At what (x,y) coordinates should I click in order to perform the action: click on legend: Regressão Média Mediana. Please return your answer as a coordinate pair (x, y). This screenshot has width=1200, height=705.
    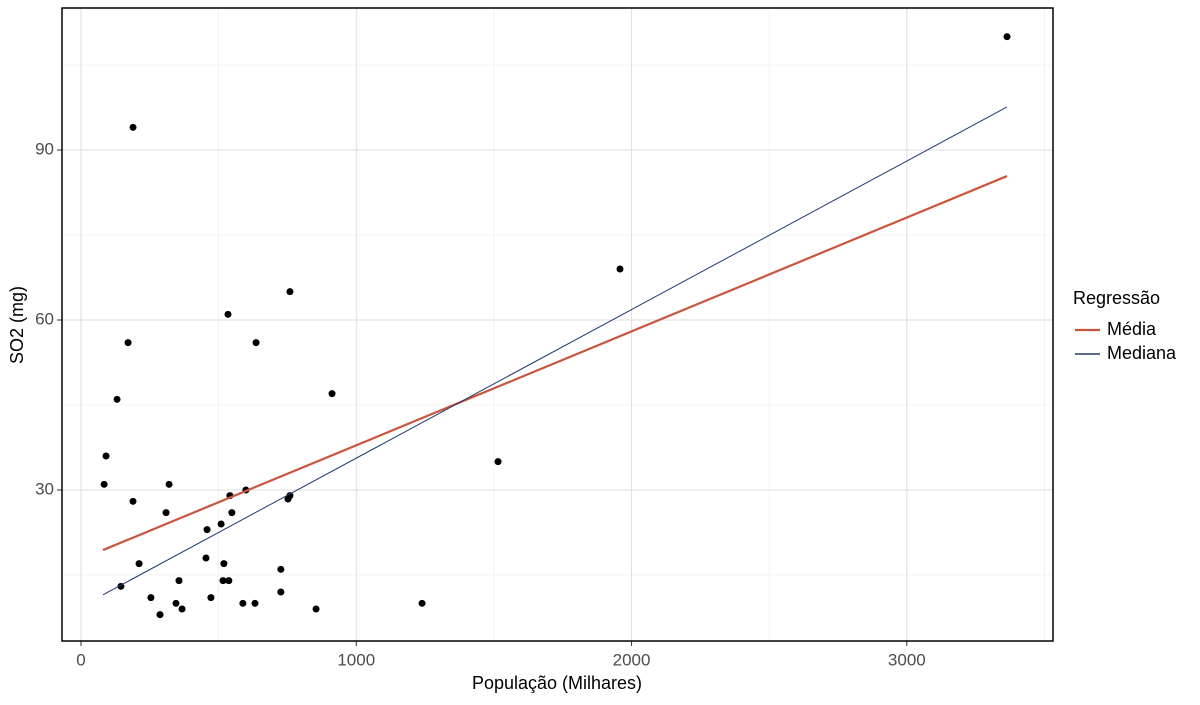
    Looking at the image, I should click on (1125, 325).